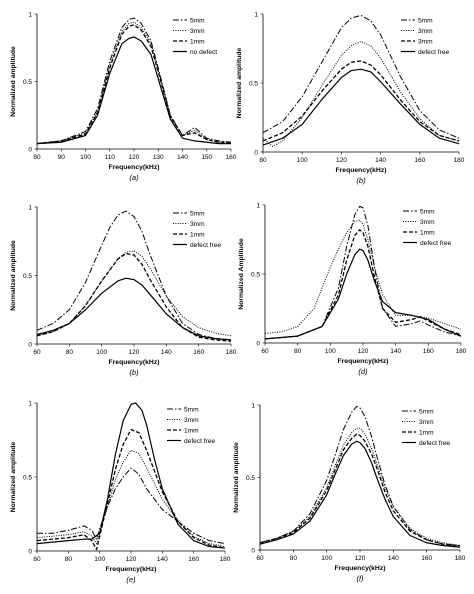 Image resolution: width=474 pixels, height=594 pixels. What do you see at coordinates (363, 371) in the screenshot?
I see `panel-caption: (d)` at bounding box center [363, 371].